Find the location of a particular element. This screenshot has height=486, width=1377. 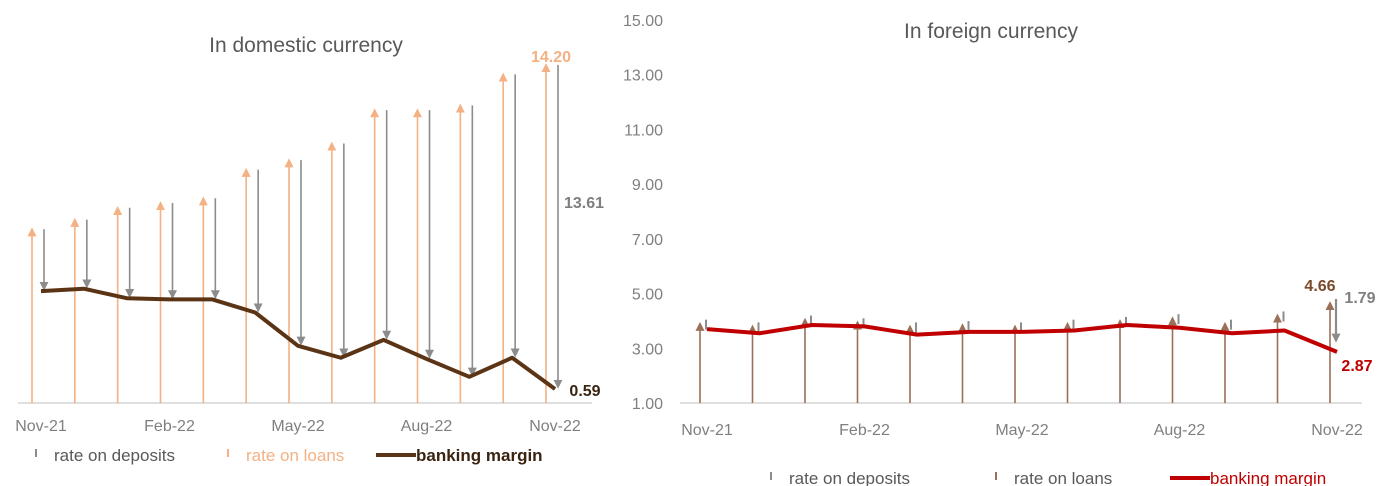

y-tick-label: 11.00 is located at coordinates (643, 130).